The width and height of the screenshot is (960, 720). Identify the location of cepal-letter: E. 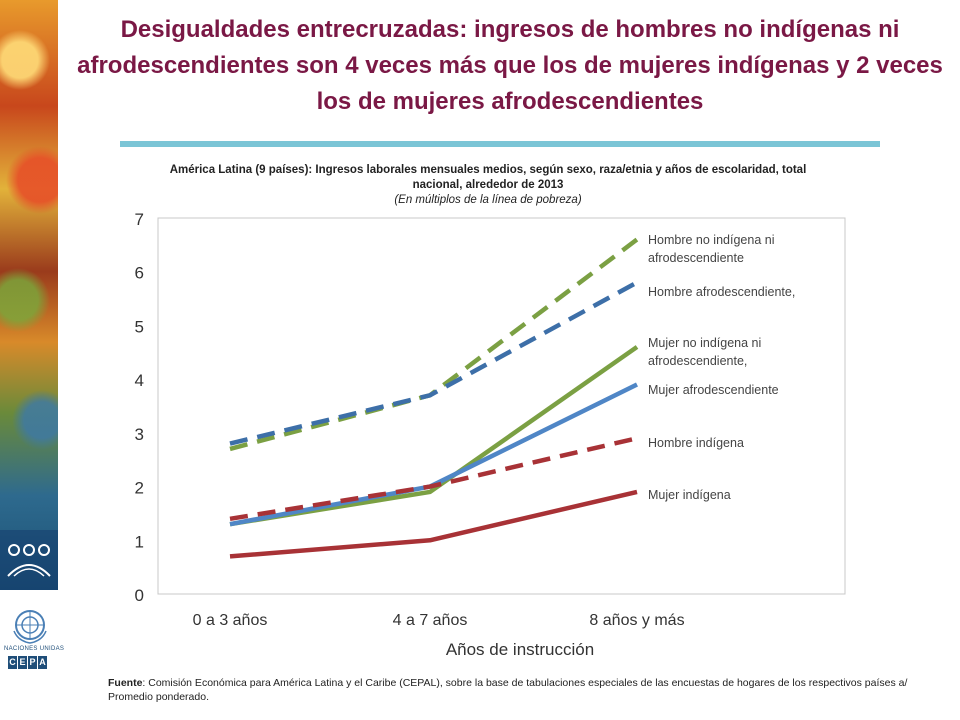
(22, 662).